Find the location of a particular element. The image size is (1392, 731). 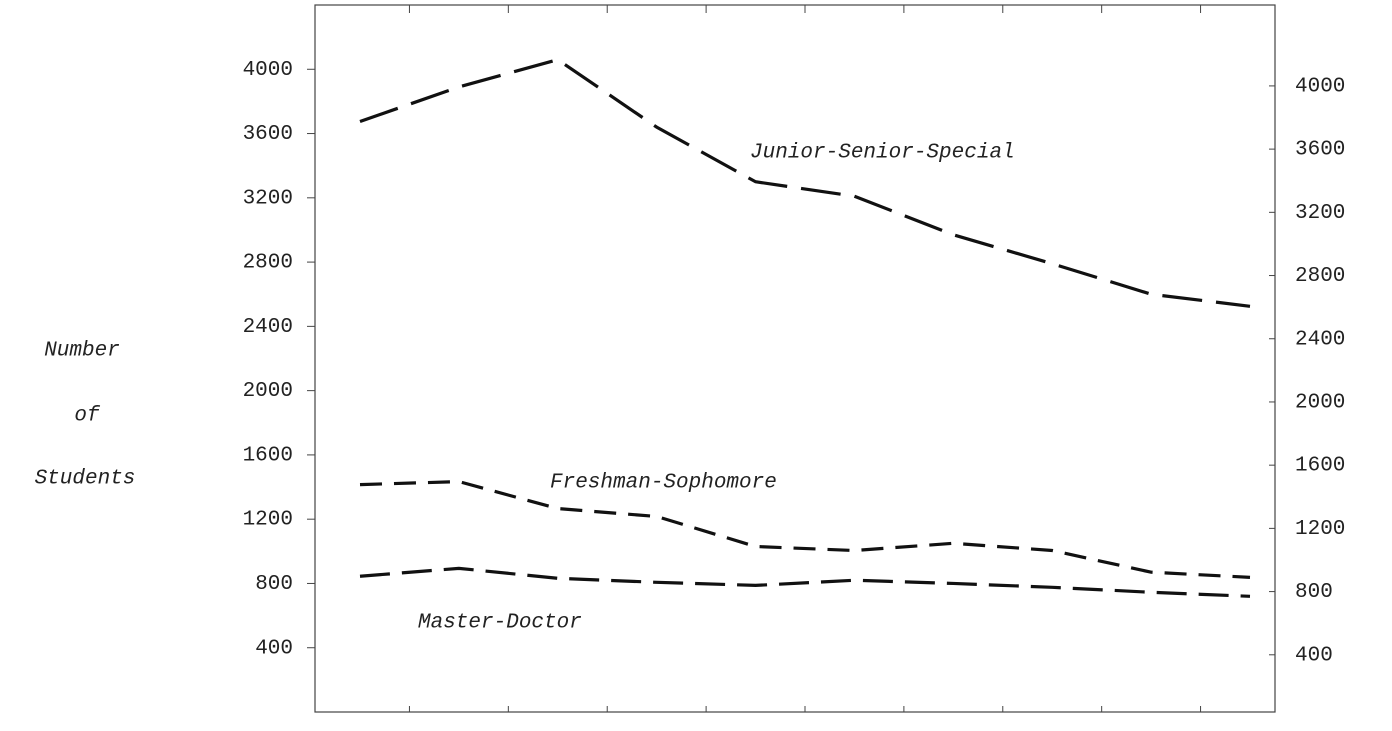

y-axis-label: Students is located at coordinates (85, 479).